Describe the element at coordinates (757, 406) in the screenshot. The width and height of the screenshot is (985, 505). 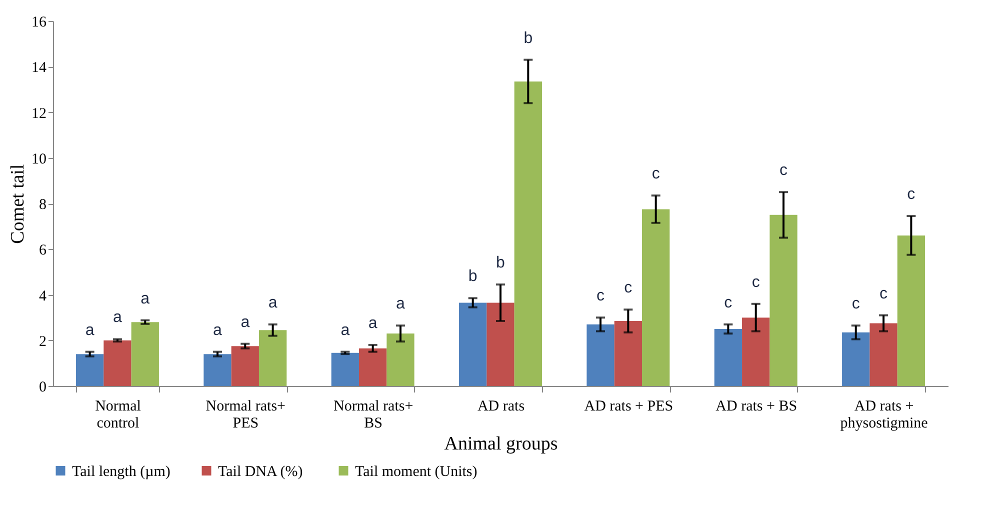
I see `x-tick-label: AD rats + BS` at that location.